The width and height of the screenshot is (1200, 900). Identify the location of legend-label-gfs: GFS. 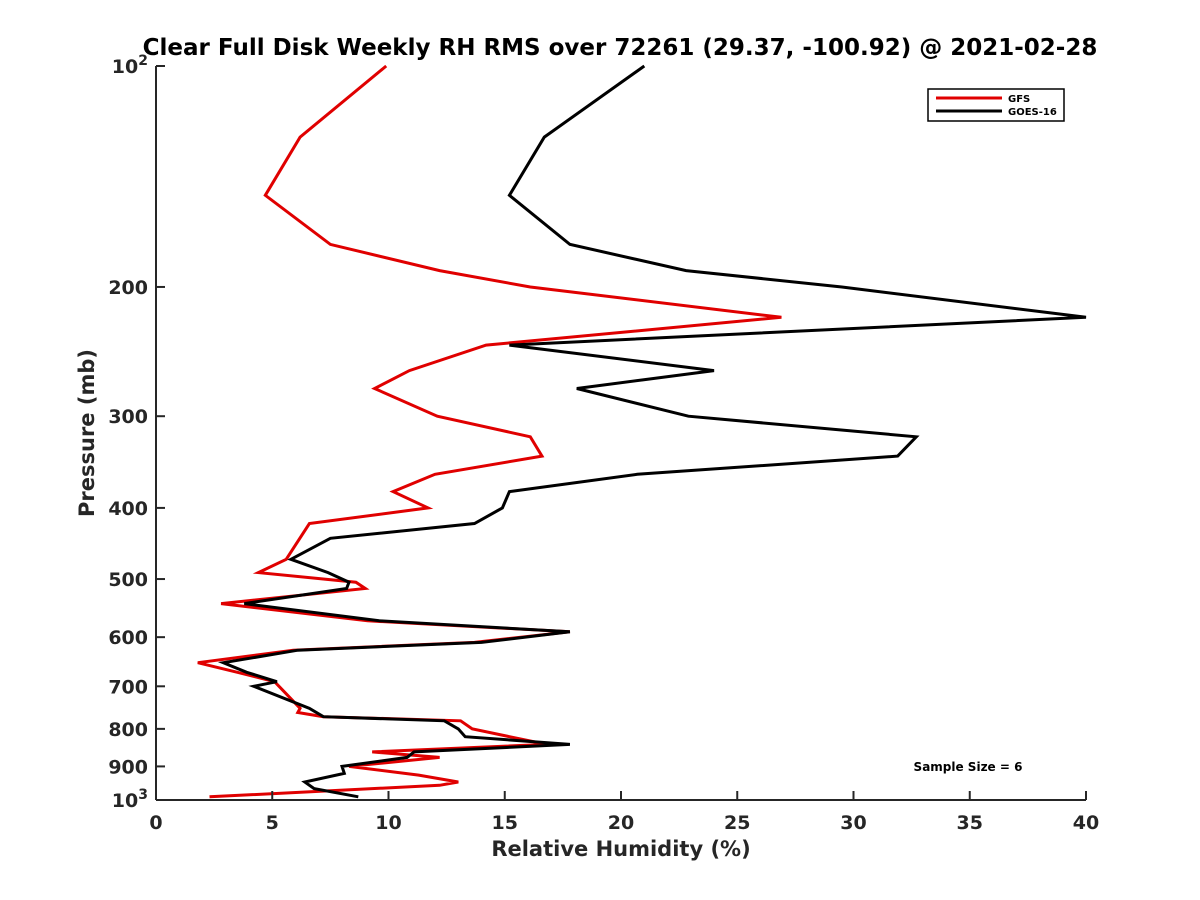
(1019, 99).